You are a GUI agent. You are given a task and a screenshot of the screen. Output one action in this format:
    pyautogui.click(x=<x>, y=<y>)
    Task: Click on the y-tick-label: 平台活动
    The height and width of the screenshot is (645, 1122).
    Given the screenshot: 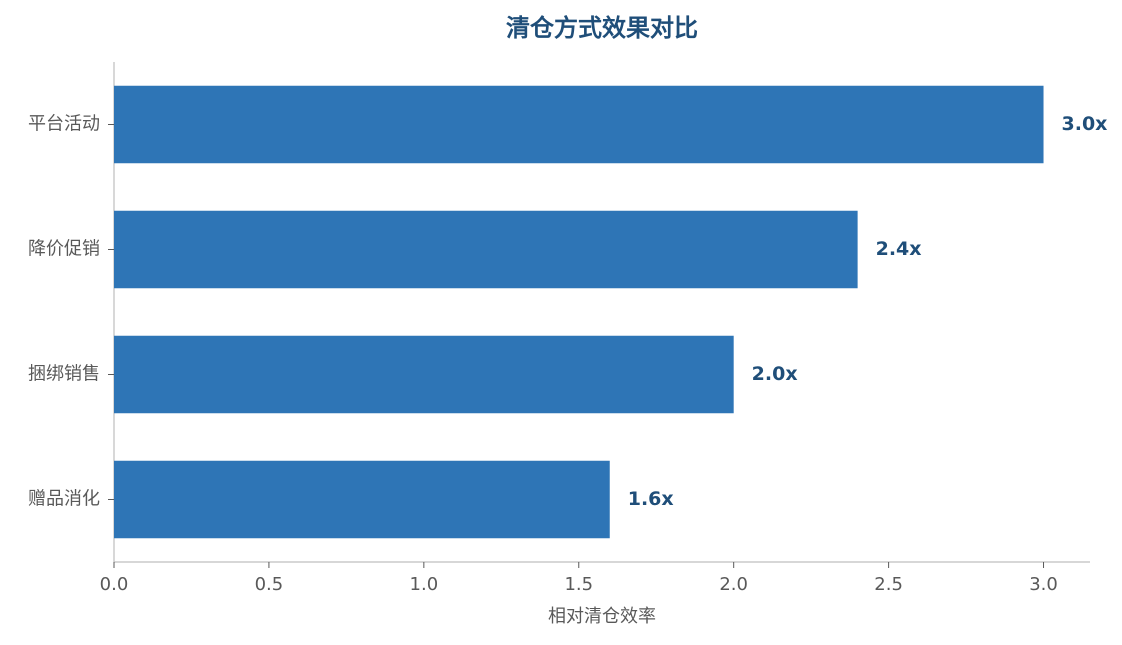 What is the action you would take?
    pyautogui.click(x=64, y=124)
    